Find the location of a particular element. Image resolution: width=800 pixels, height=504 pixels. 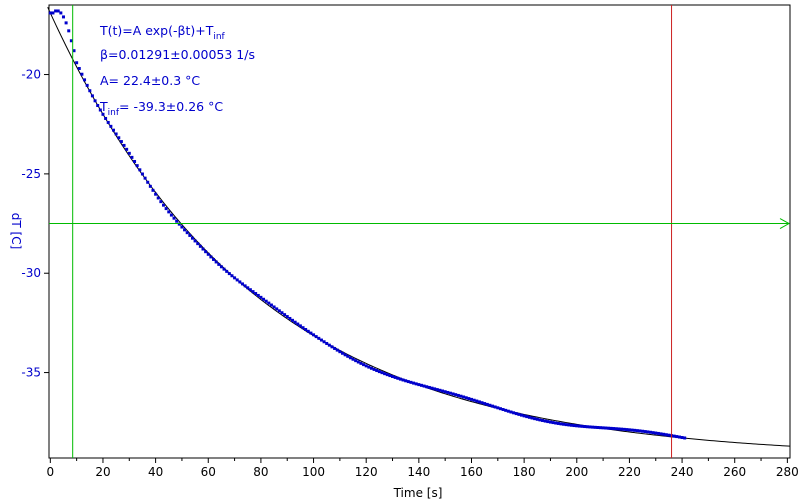

y-axis-ticks: -20 -25 -30 -35 is located at coordinates (35, 224).